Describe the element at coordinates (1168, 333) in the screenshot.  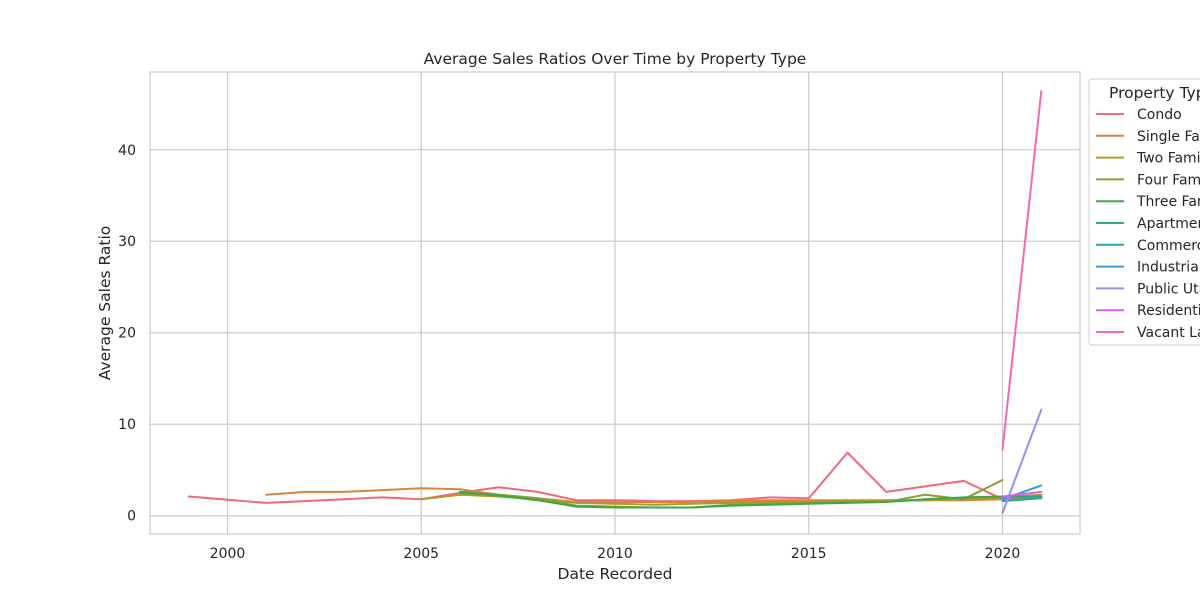
I see `legend-label-vacant-land: Vacant Land` at that location.